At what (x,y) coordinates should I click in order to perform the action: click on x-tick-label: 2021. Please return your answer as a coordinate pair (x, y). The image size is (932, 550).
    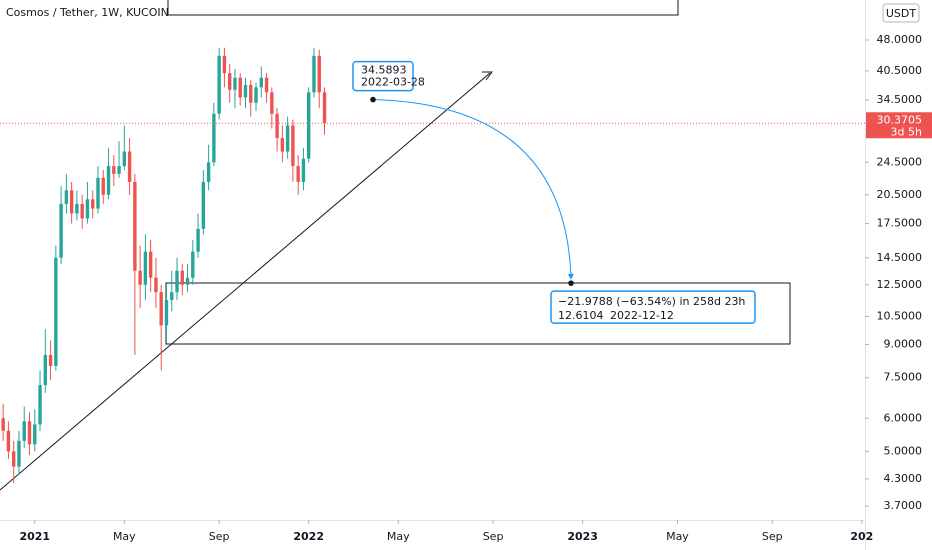
    Looking at the image, I should click on (34, 536).